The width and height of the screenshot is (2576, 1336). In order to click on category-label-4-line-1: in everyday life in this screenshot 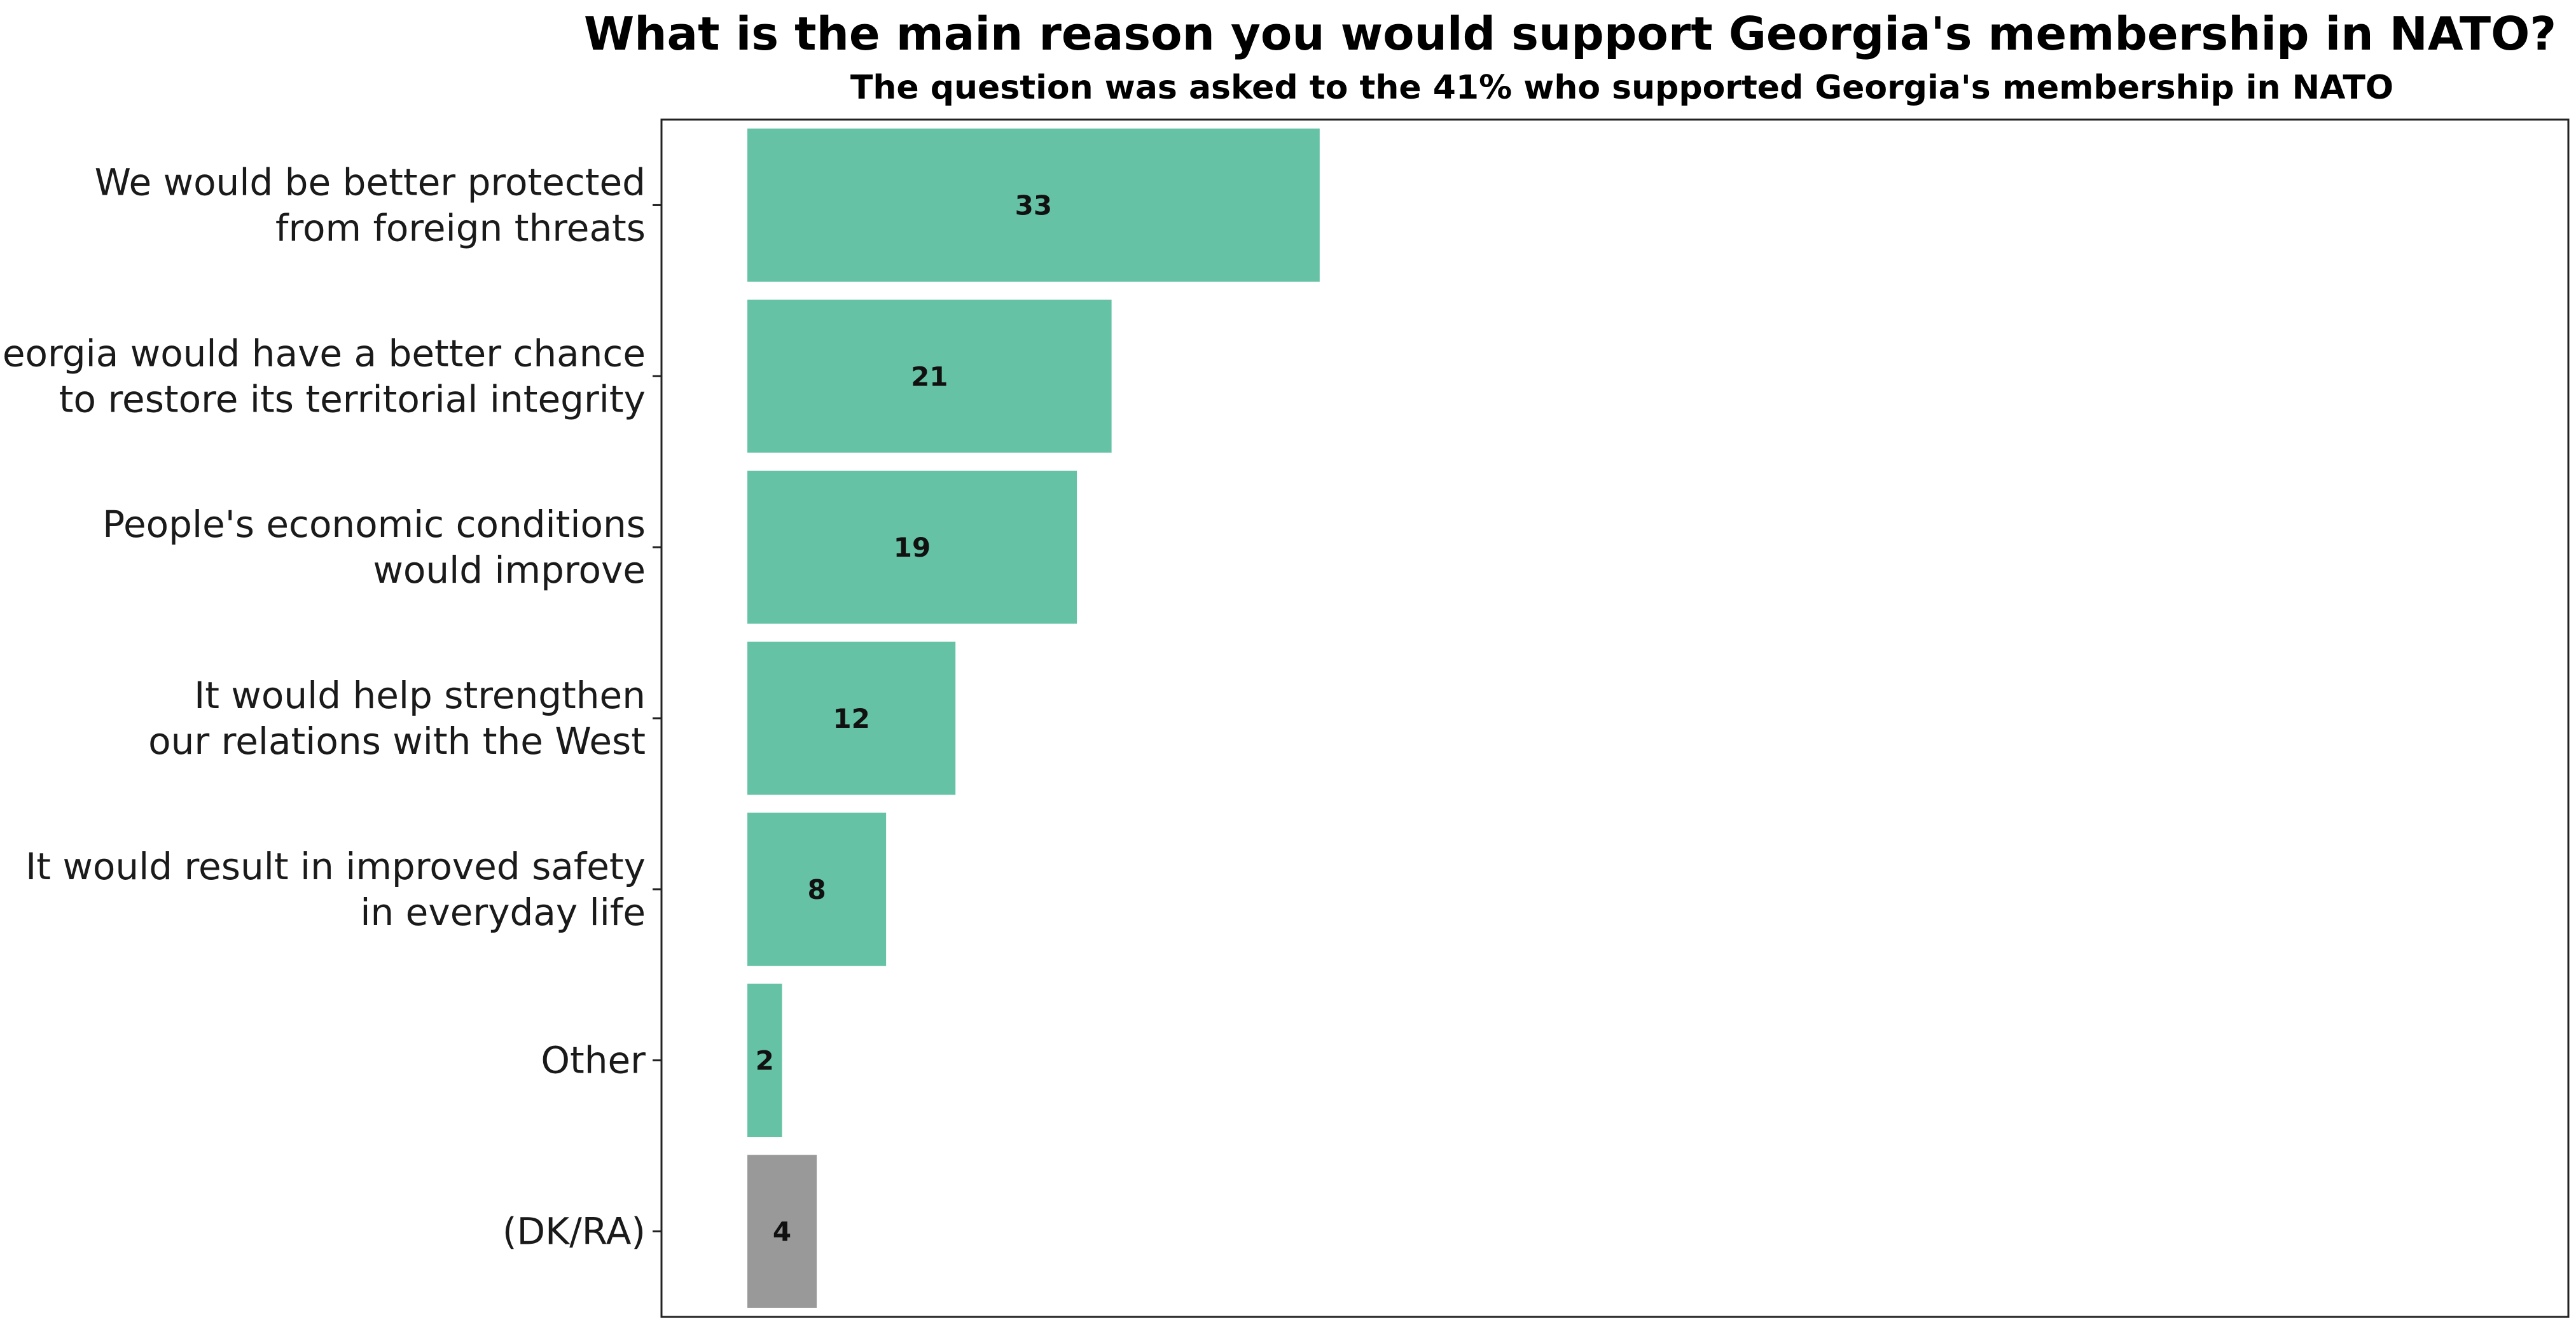, I will do `click(503, 912)`.